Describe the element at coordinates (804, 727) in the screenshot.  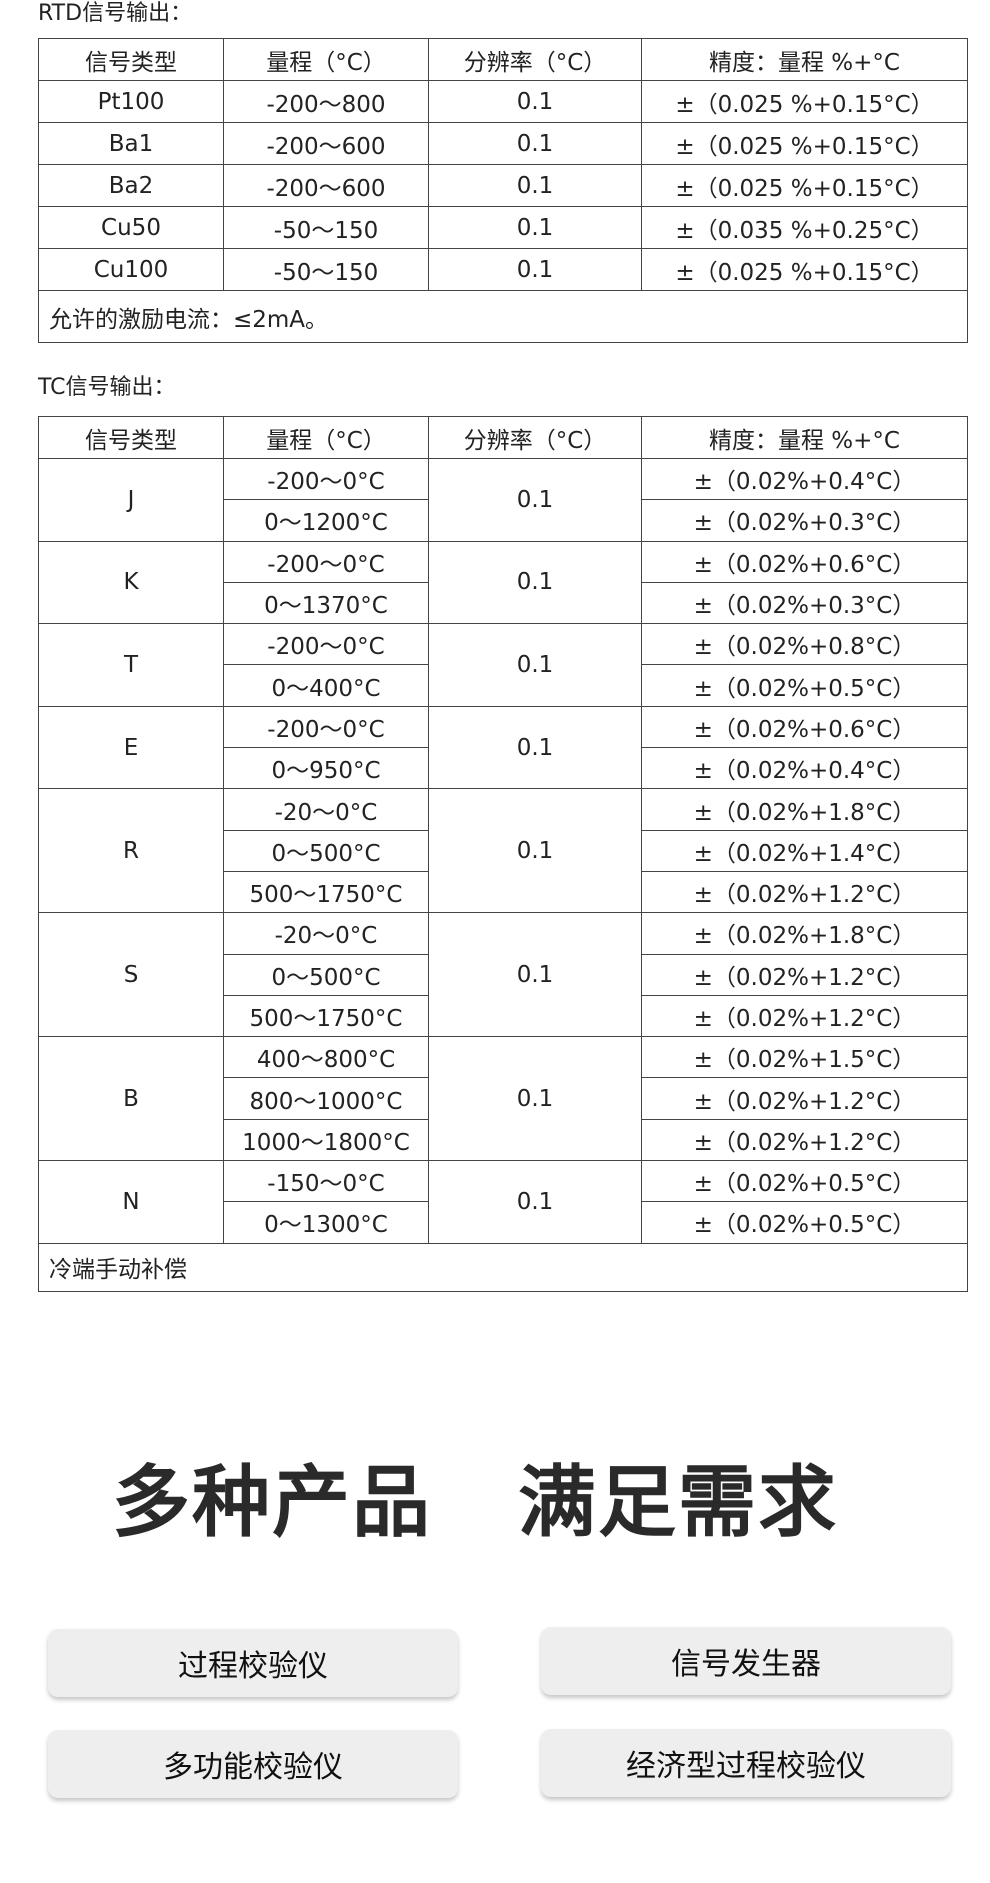
I see `cell-accuracy: ±（0.02%+0.6°C）` at that location.